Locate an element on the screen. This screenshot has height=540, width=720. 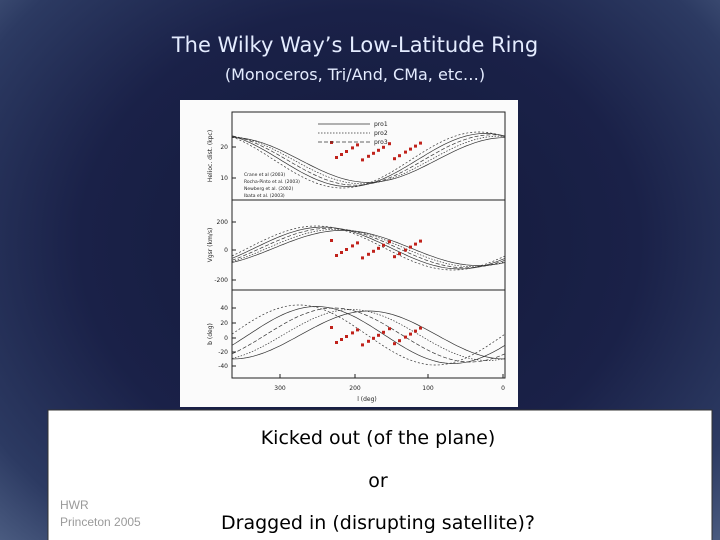
y-axis-label: Helioc. dist. (kpc) is located at coordinates (210, 156).